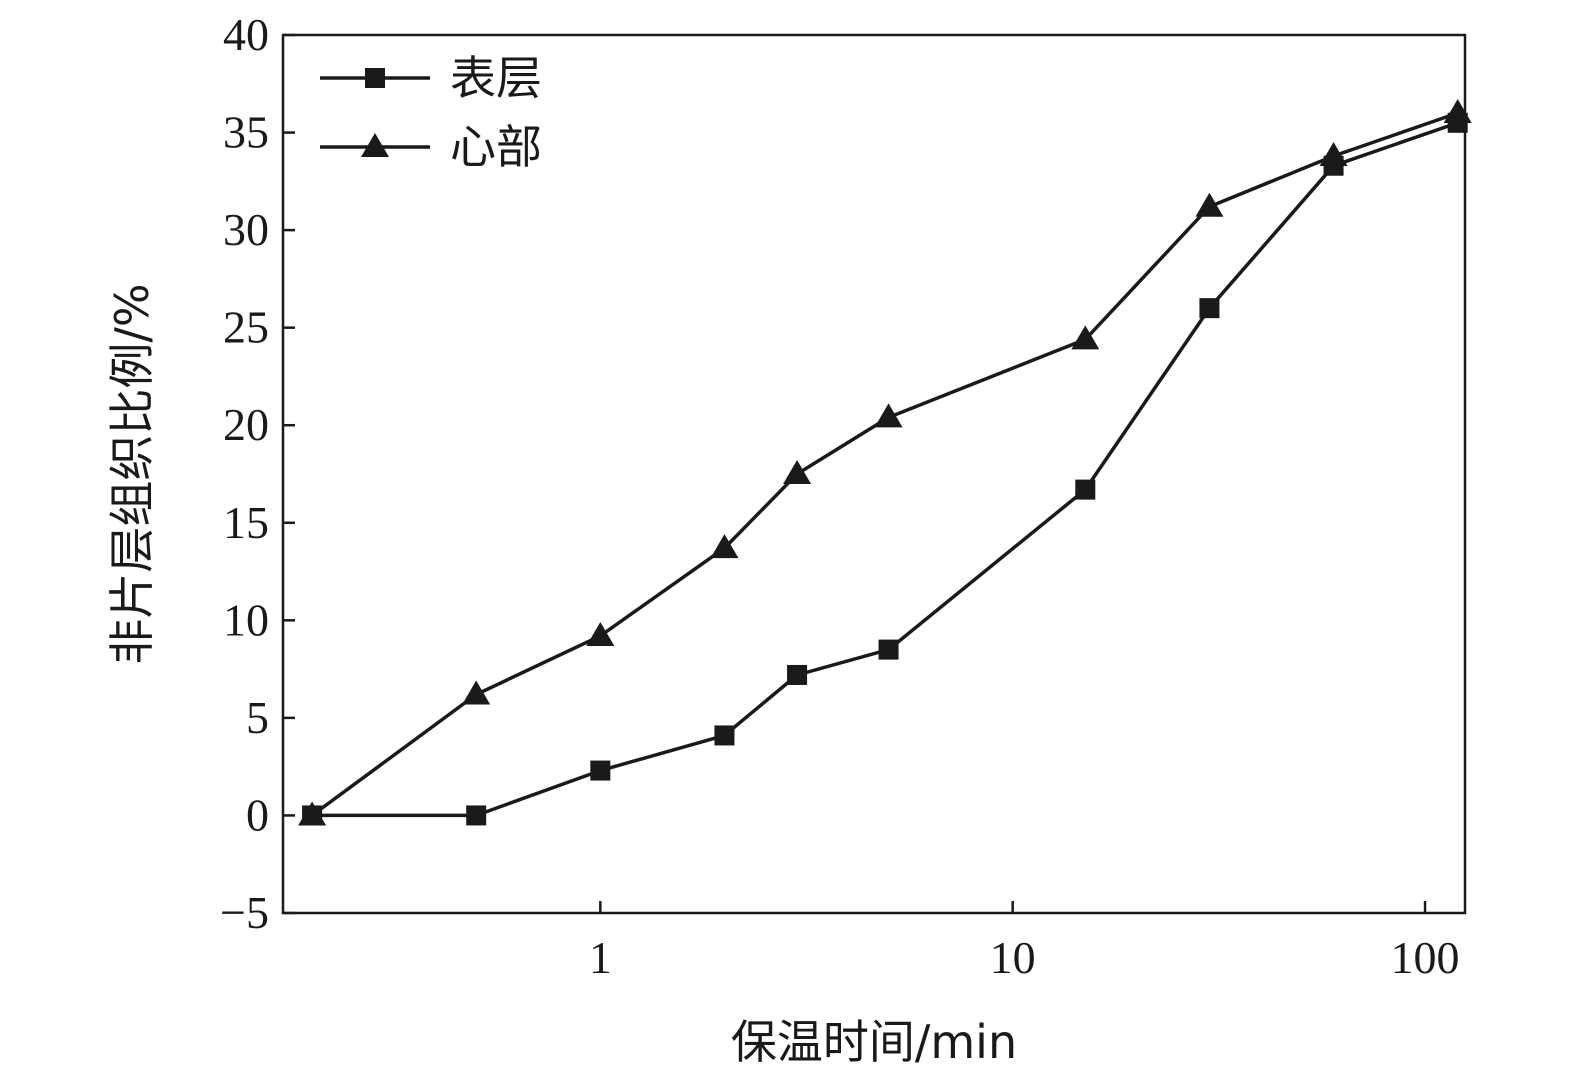 This screenshot has width=1575, height=1083. What do you see at coordinates (257, 814) in the screenshot?
I see `y-tick-label: 0` at bounding box center [257, 814].